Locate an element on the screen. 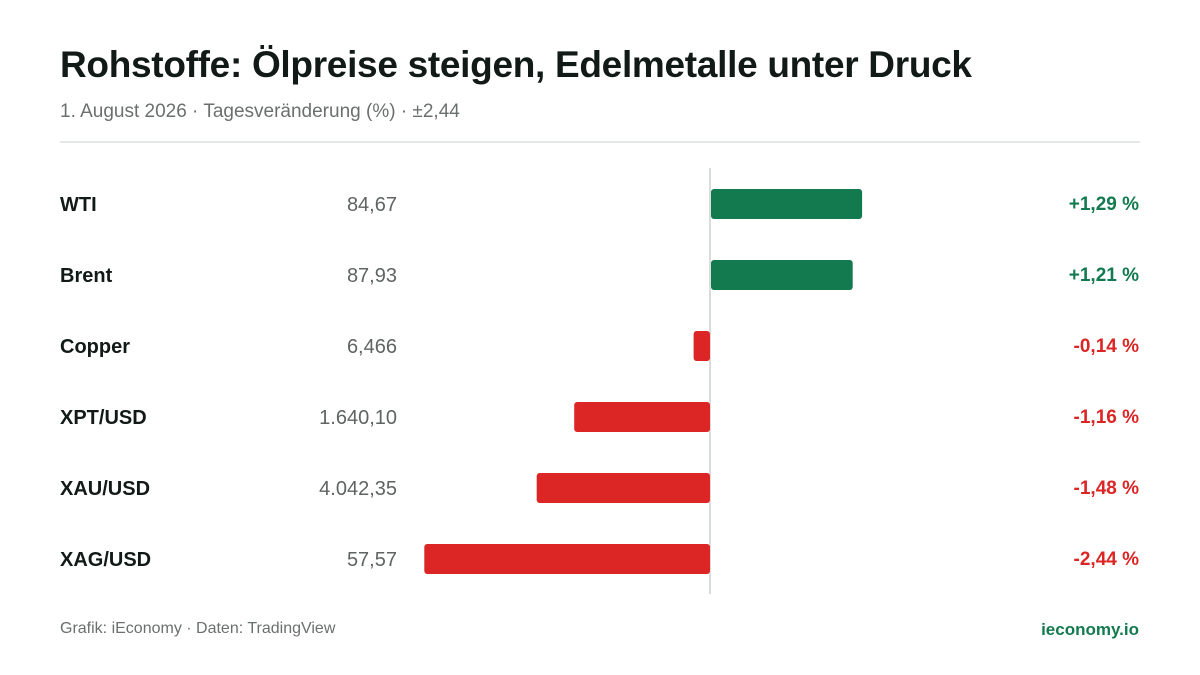  value-label: -1,16 % is located at coordinates (1107, 417).